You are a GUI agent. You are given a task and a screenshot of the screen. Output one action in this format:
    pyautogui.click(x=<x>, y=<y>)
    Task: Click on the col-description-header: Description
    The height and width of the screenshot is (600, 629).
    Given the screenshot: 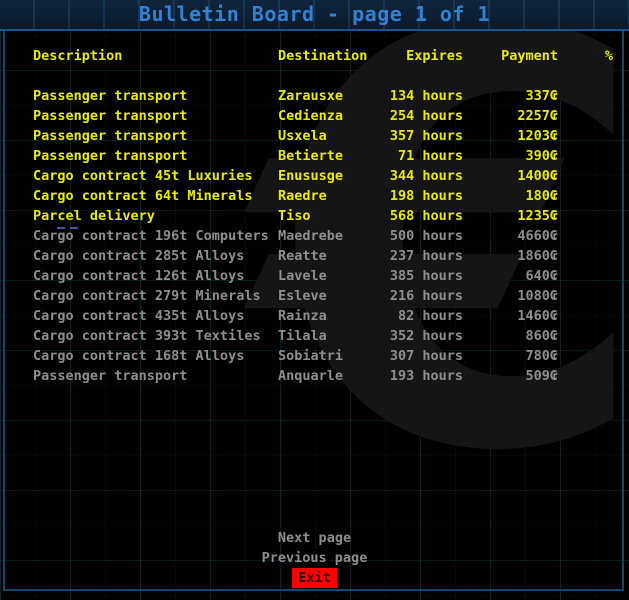 What is the action you would take?
    pyautogui.click(x=78, y=56)
    